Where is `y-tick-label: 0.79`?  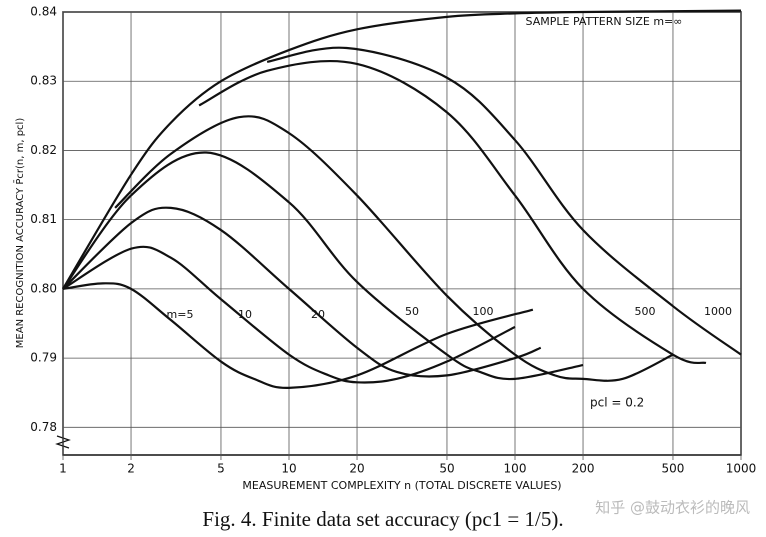 y-tick-label: 0.79 is located at coordinates (43, 358).